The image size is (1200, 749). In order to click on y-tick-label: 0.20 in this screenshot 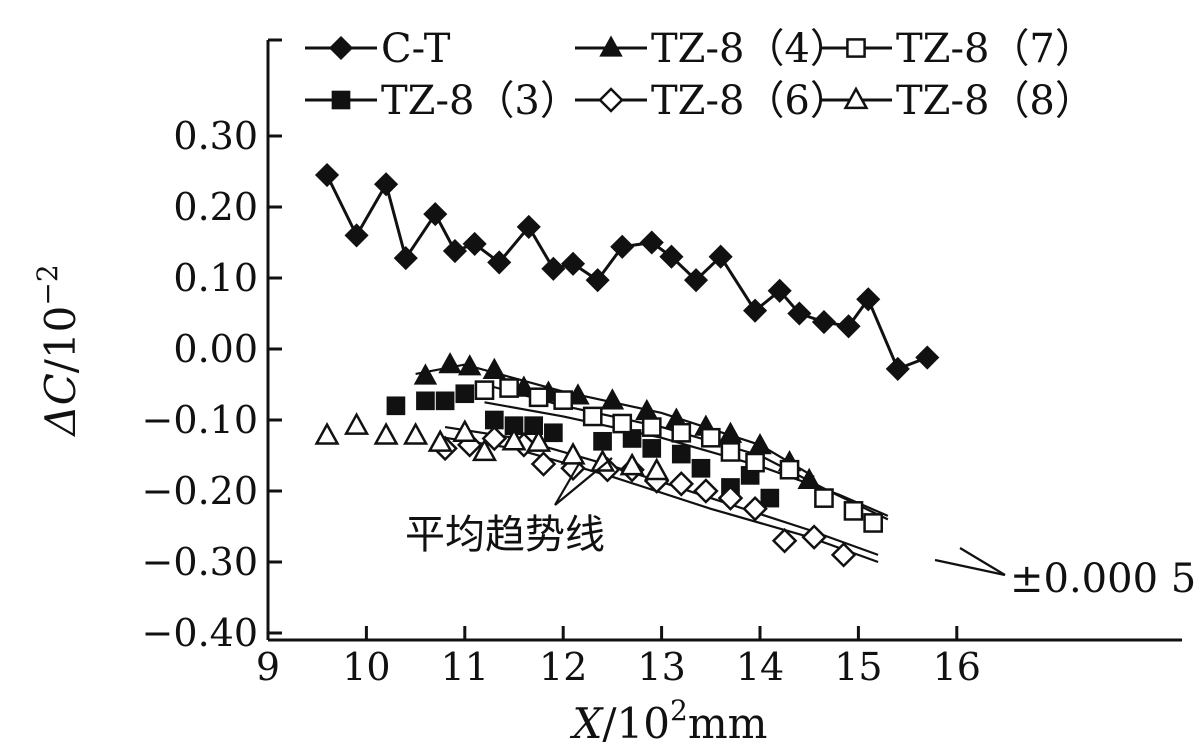, I will do `click(215, 207)`.